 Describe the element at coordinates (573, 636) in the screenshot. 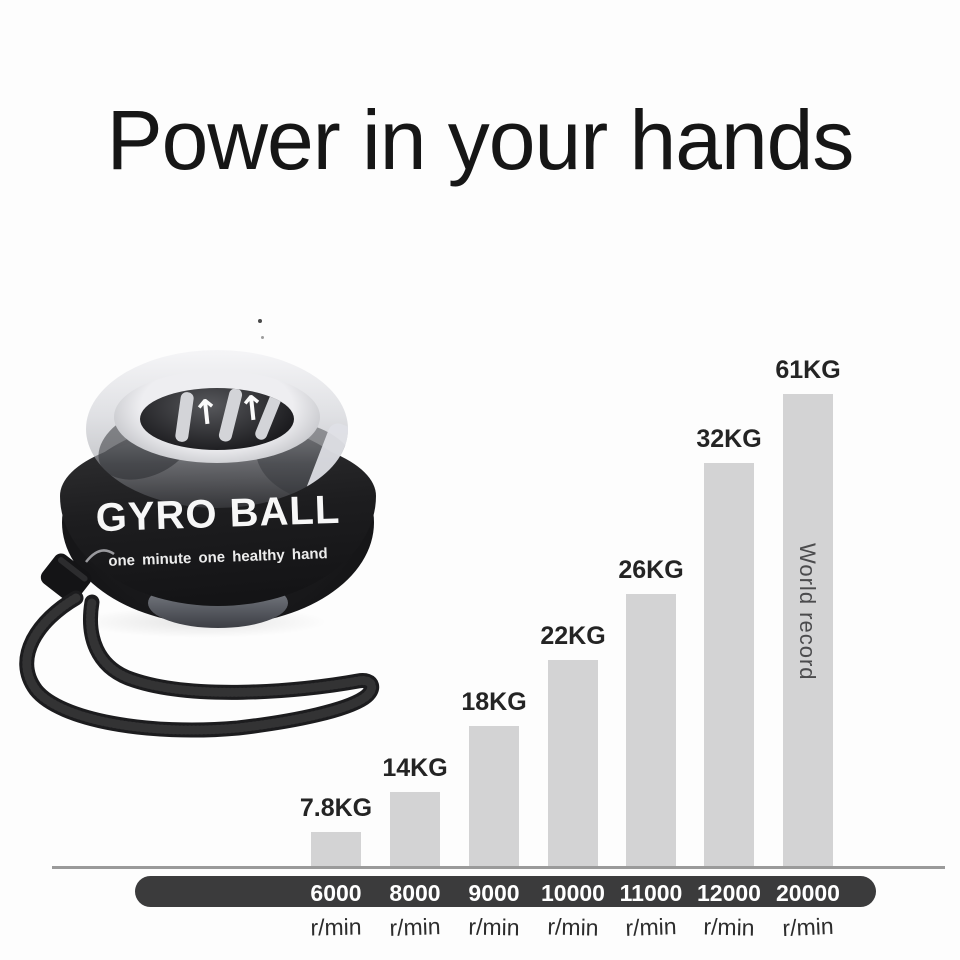

I see `bar-value-label: 22KG` at that location.